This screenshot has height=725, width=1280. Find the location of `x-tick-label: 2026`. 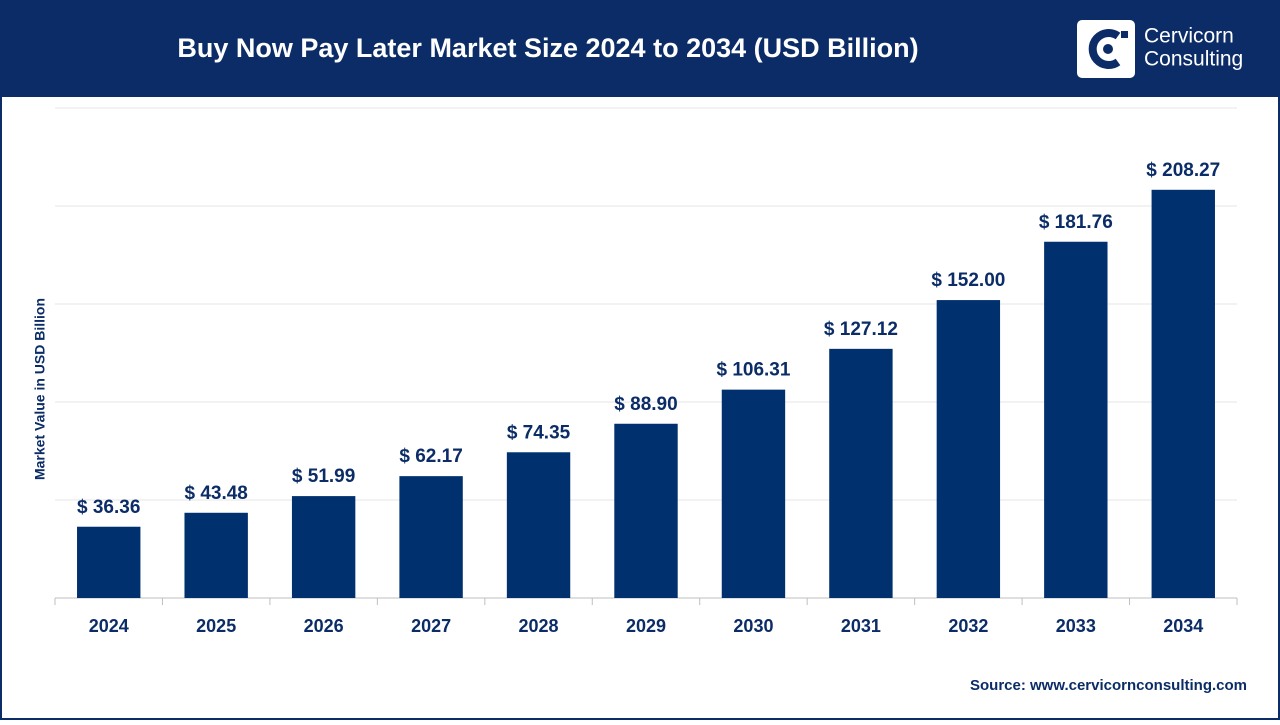

x-tick-label: 2026 is located at coordinates (324, 626).